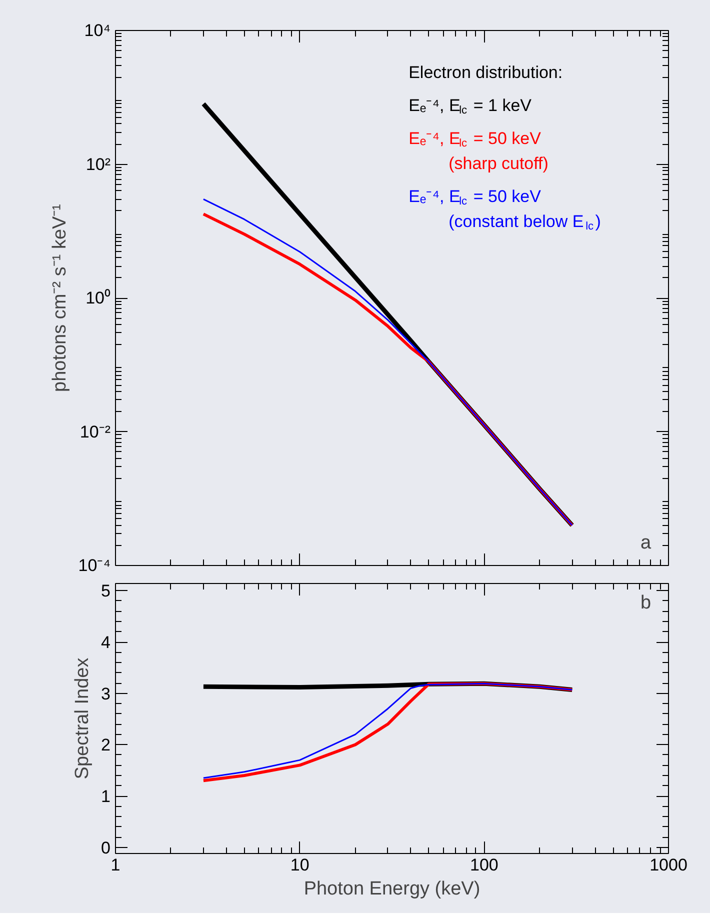 This screenshot has width=710, height=915. What do you see at coordinates (300, 865) in the screenshot?
I see `x-tick-label: 10` at bounding box center [300, 865].